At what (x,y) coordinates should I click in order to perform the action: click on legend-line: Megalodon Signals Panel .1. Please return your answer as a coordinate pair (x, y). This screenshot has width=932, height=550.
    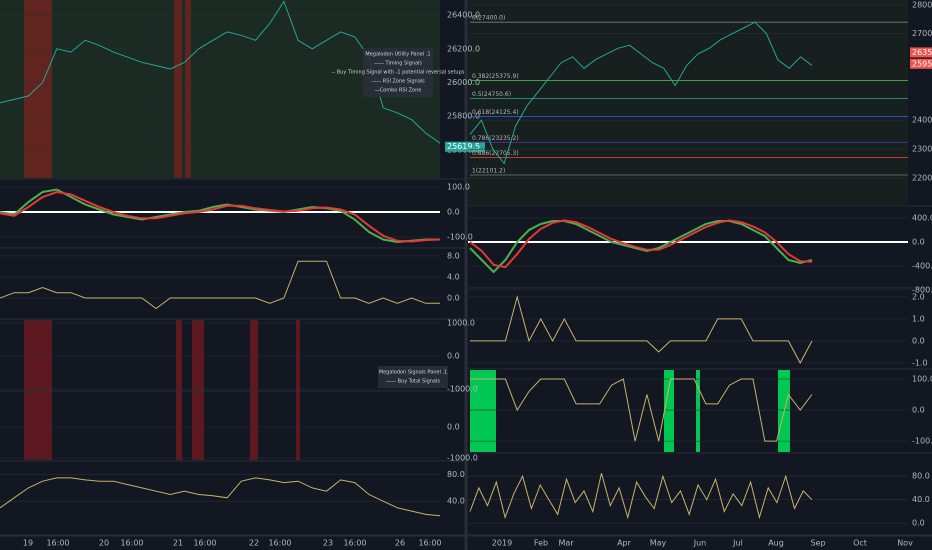
    Looking at the image, I should click on (413, 373).